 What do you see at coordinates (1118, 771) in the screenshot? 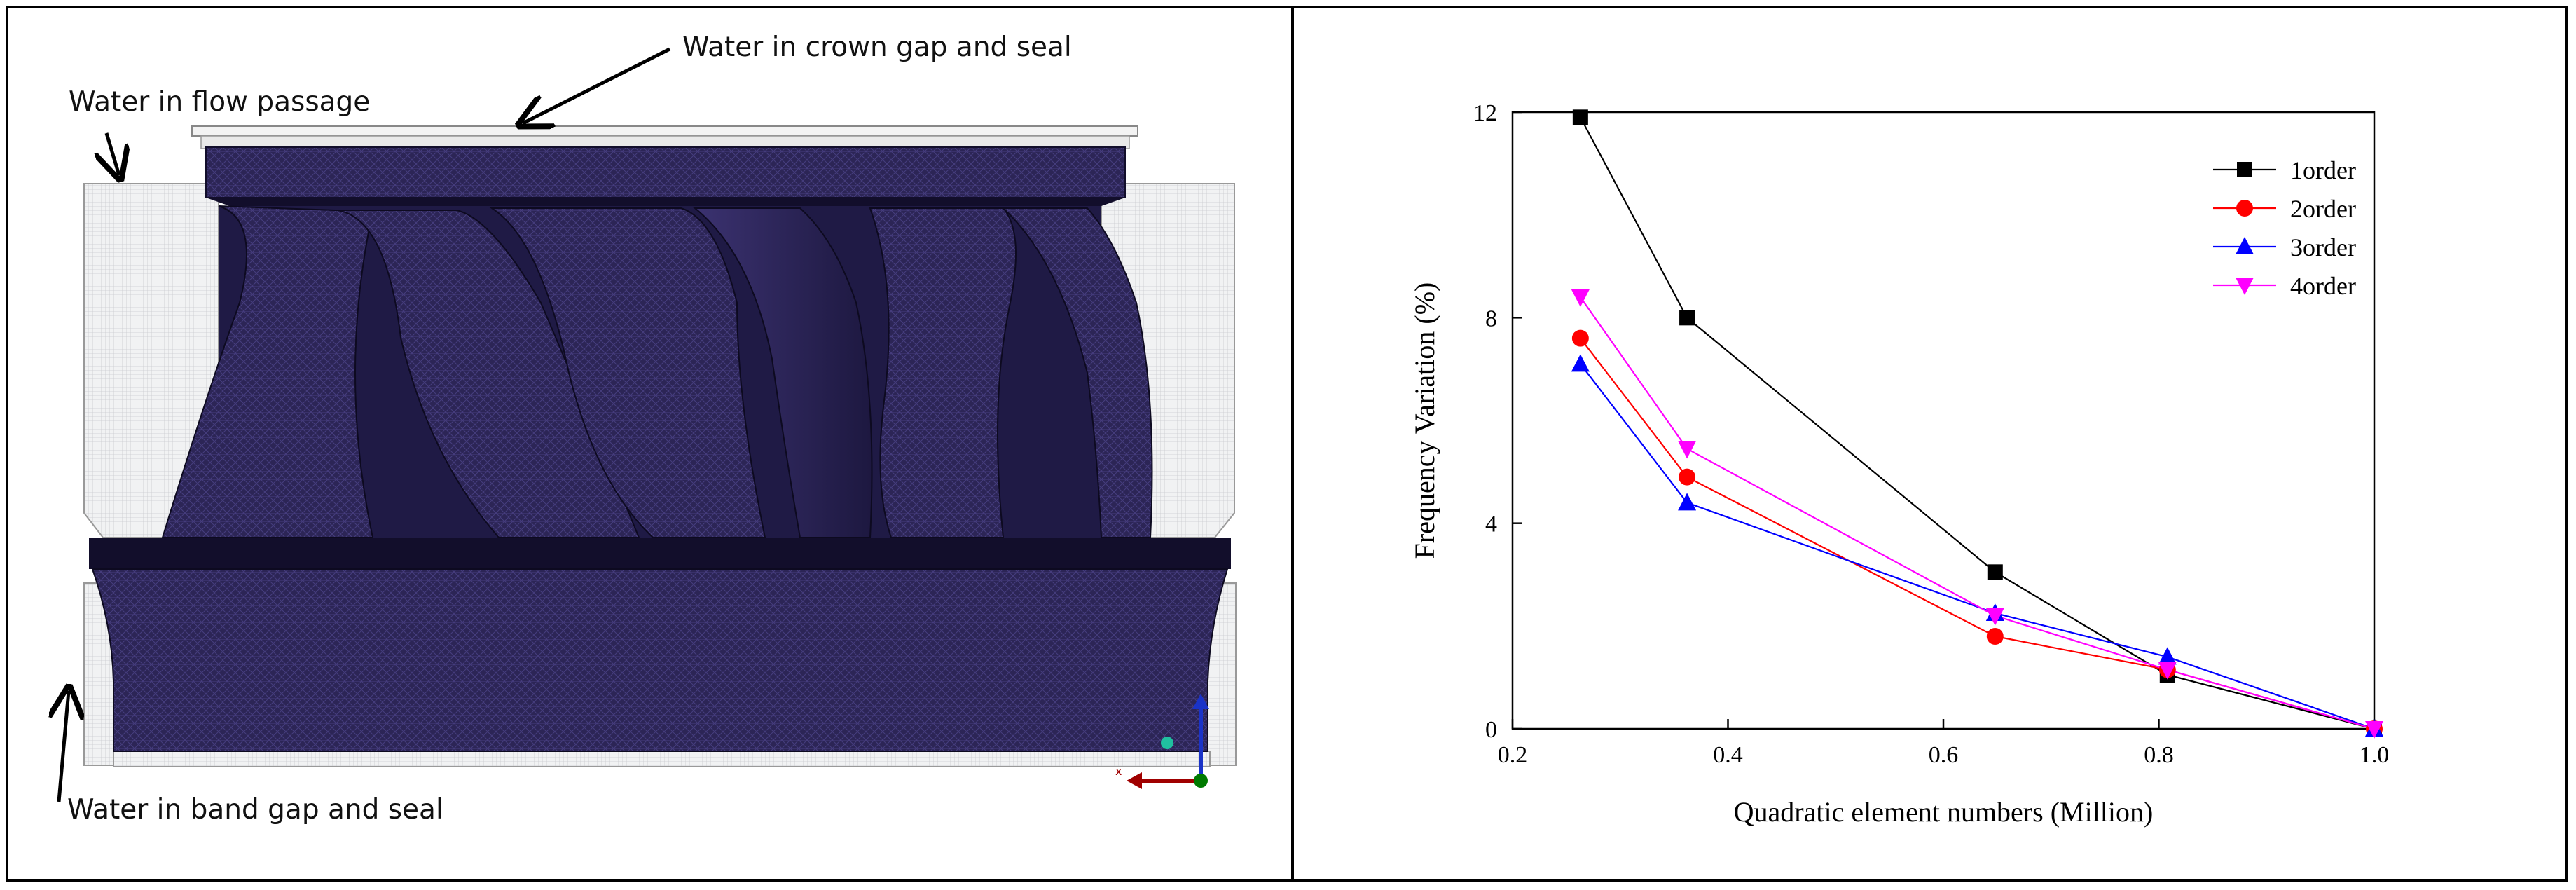
I see `triad-x-label: x` at bounding box center [1118, 771].